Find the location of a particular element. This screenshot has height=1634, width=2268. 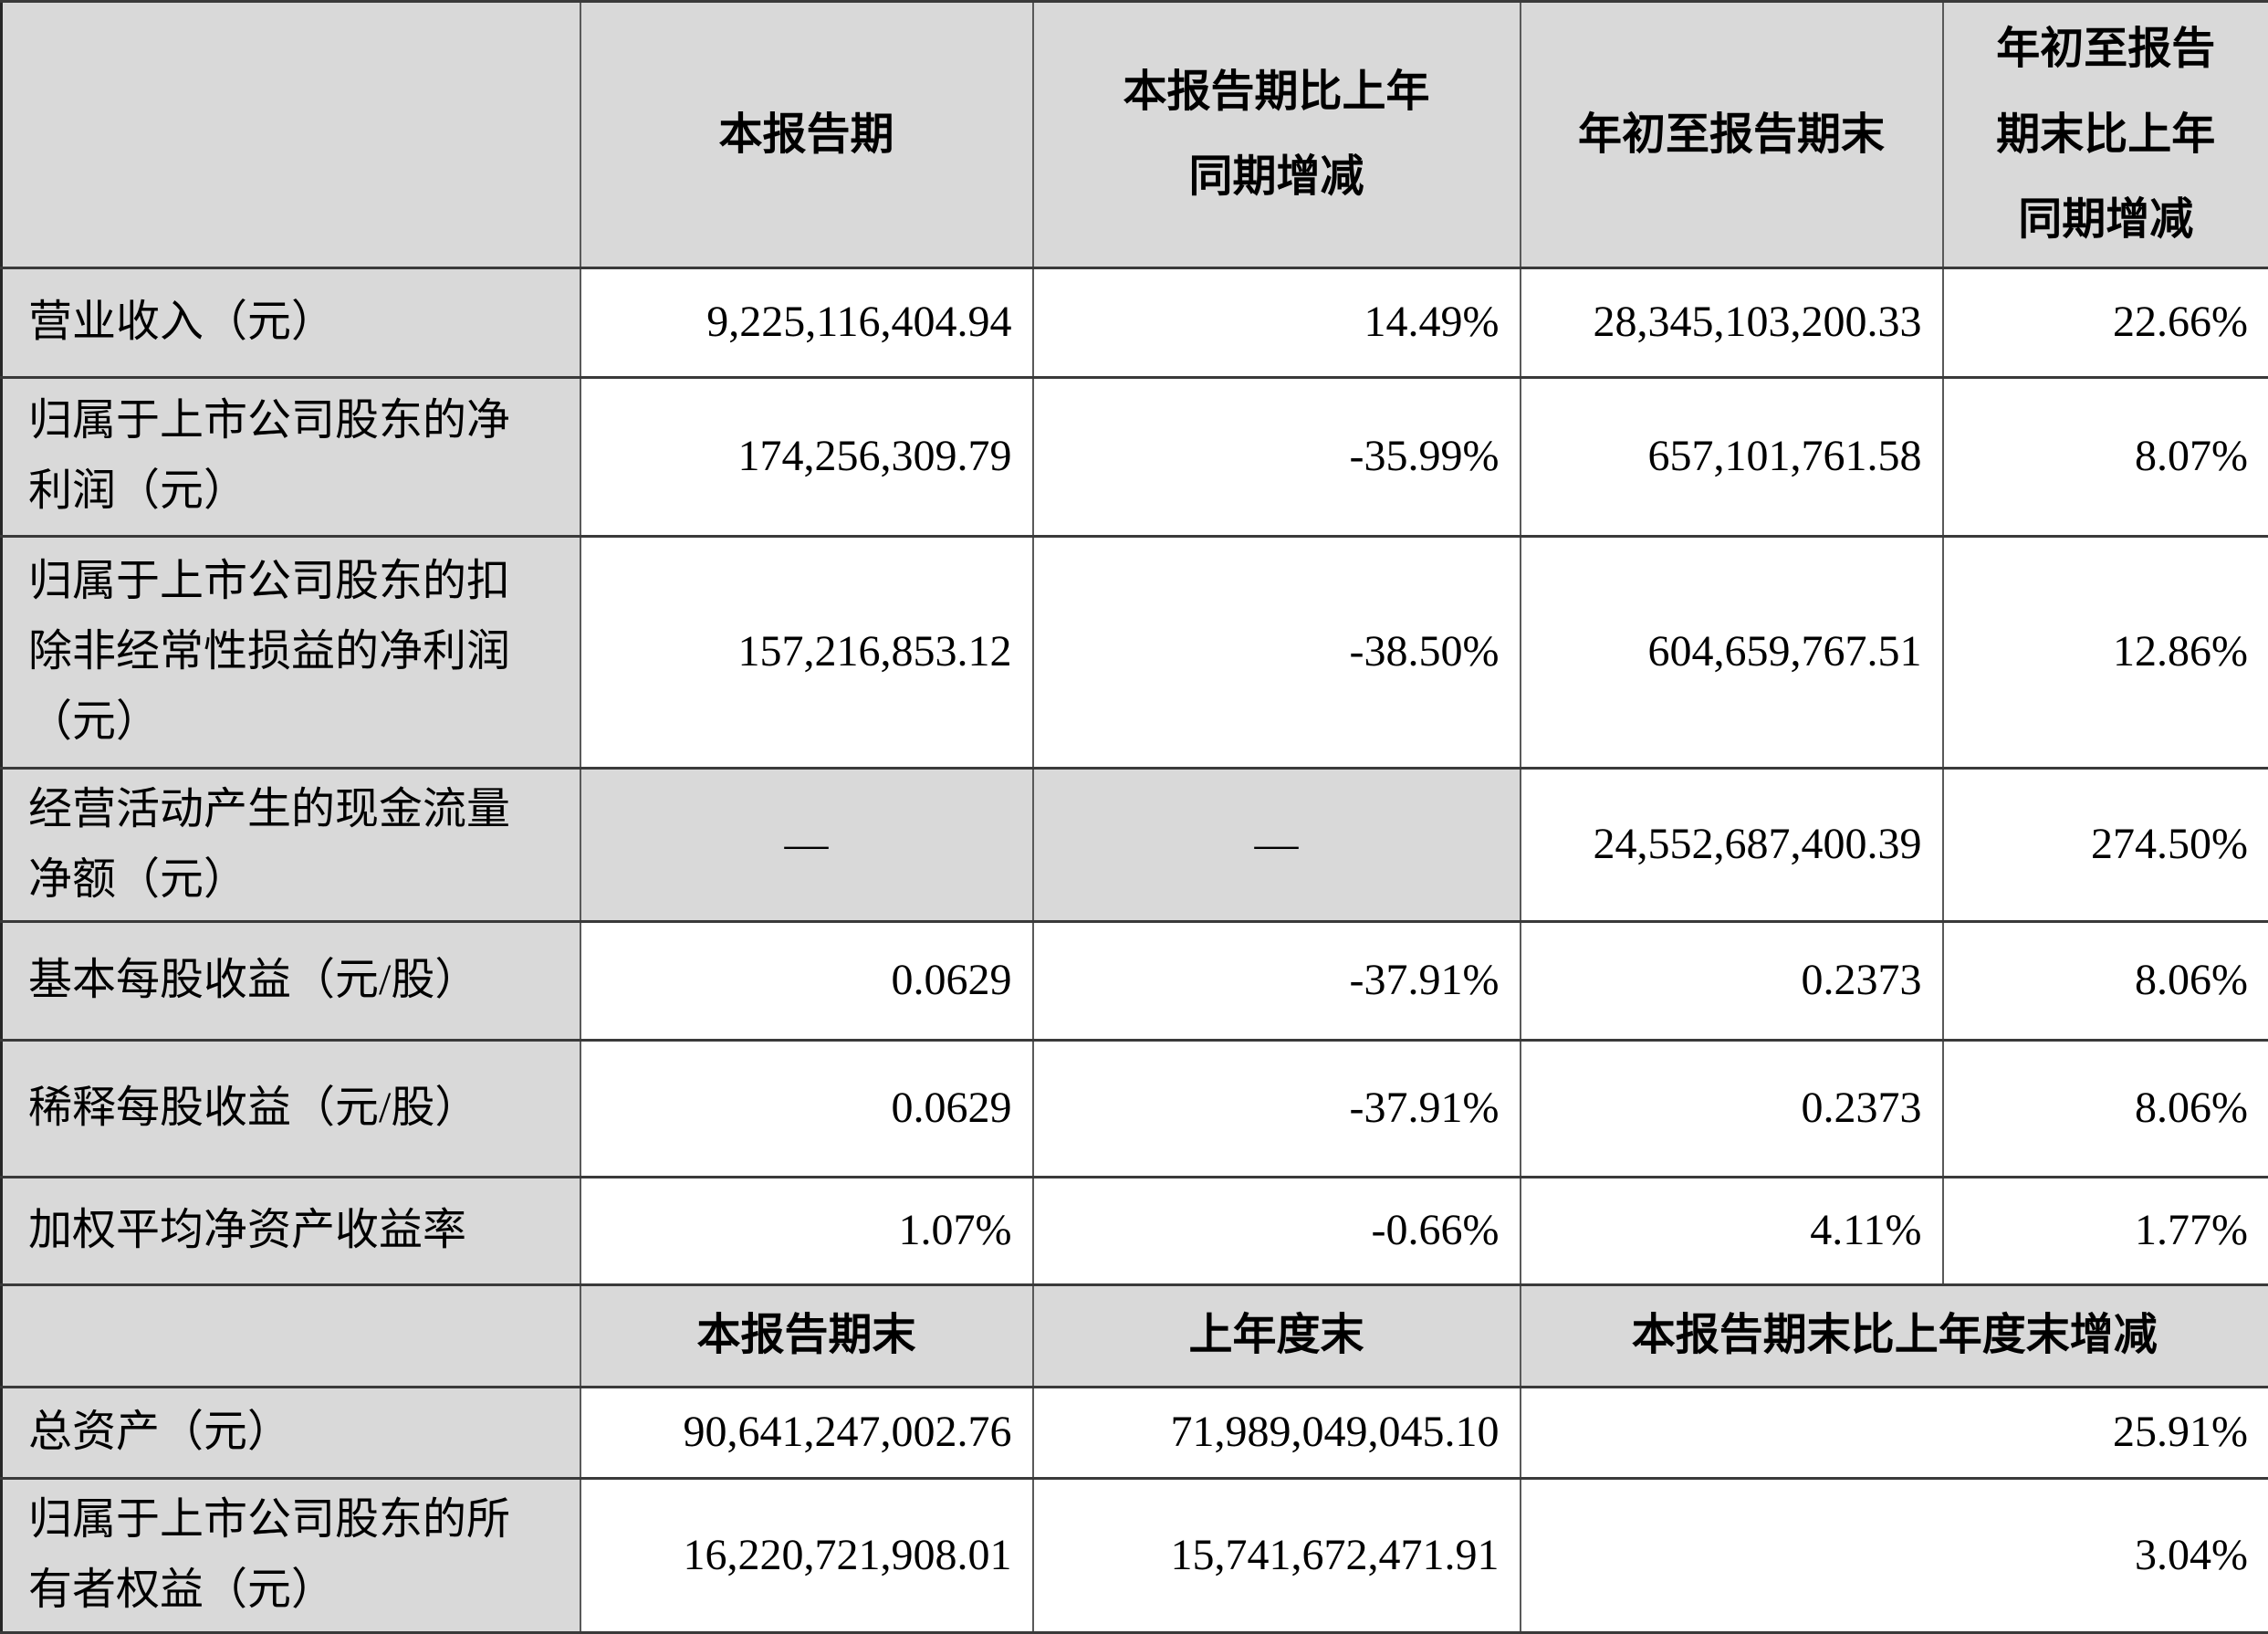

cell-ytd-yoy: 22.66% is located at coordinates (2105, 322).